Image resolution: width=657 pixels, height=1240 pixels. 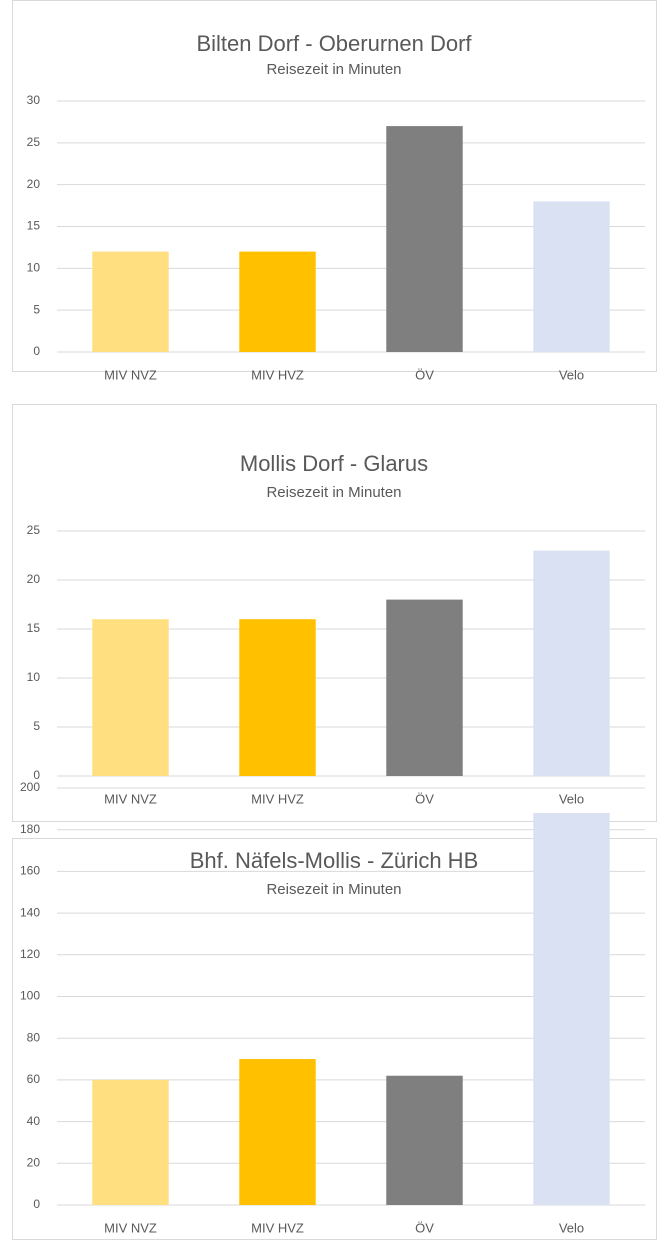 What do you see at coordinates (30, 996) in the screenshot?
I see `y-tick-label: 100` at bounding box center [30, 996].